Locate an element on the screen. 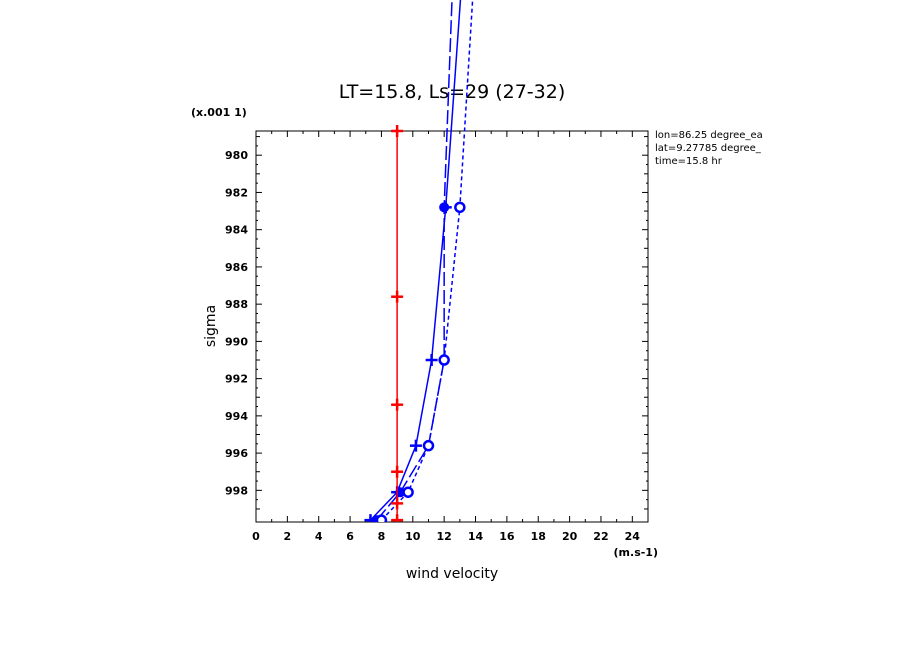 Image resolution: width=904 pixels, height=654 pixels. y-tick-label: 996 is located at coordinates (236, 453).